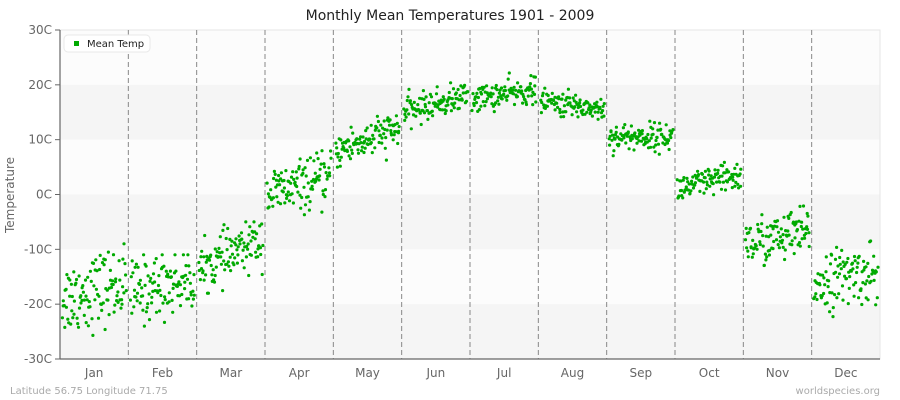  I want to click on x-tick-label: Feb, so click(162, 373).